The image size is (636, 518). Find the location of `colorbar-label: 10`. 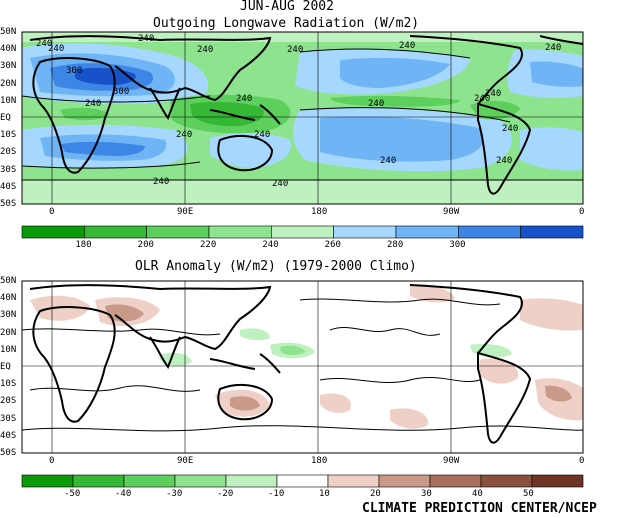

colorbar-label: 10 is located at coordinates (324, 494).